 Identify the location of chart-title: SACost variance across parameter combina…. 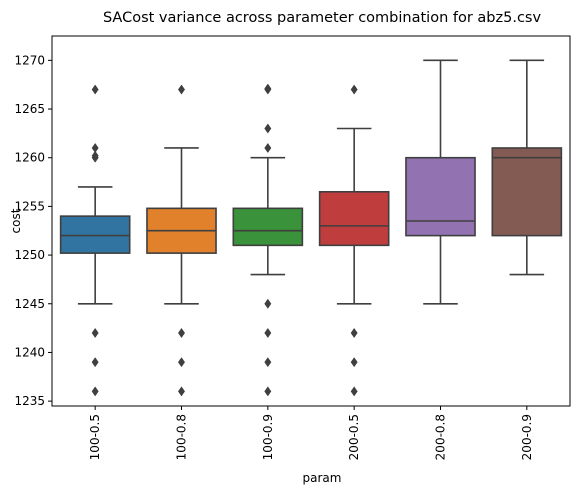
(322, 18).